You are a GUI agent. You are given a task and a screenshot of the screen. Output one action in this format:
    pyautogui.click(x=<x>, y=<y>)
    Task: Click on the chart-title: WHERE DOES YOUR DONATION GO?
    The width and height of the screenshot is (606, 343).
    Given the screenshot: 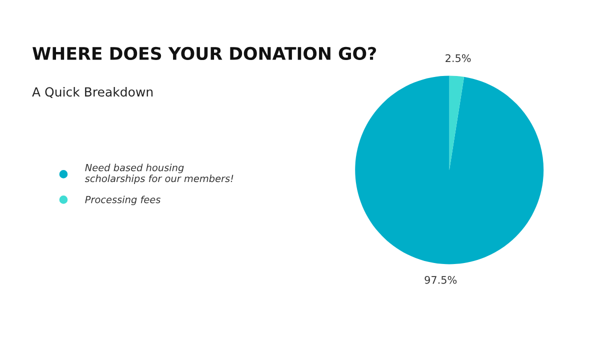 What is the action you would take?
    pyautogui.click(x=204, y=53)
    